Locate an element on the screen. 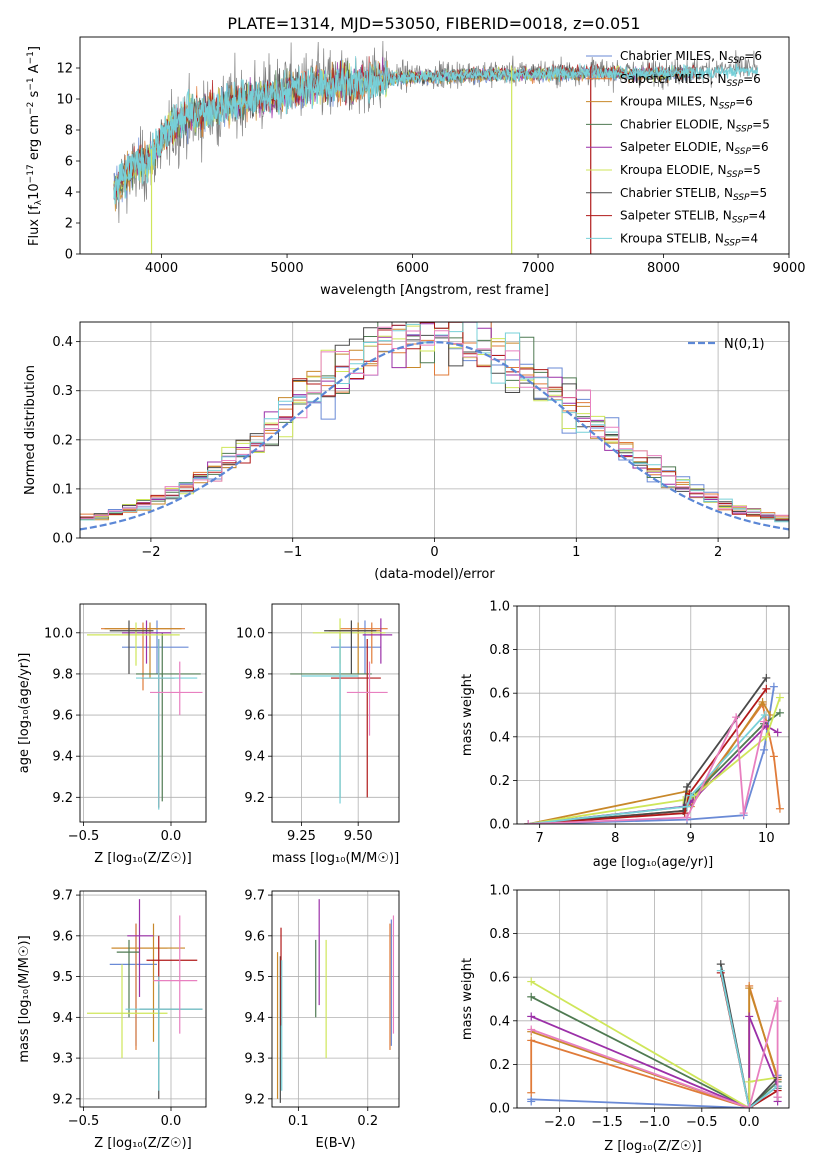 The height and width of the screenshot is (1170, 819). legend-entry: Chabrier MILES, NSSP=6 is located at coordinates (691, 57).